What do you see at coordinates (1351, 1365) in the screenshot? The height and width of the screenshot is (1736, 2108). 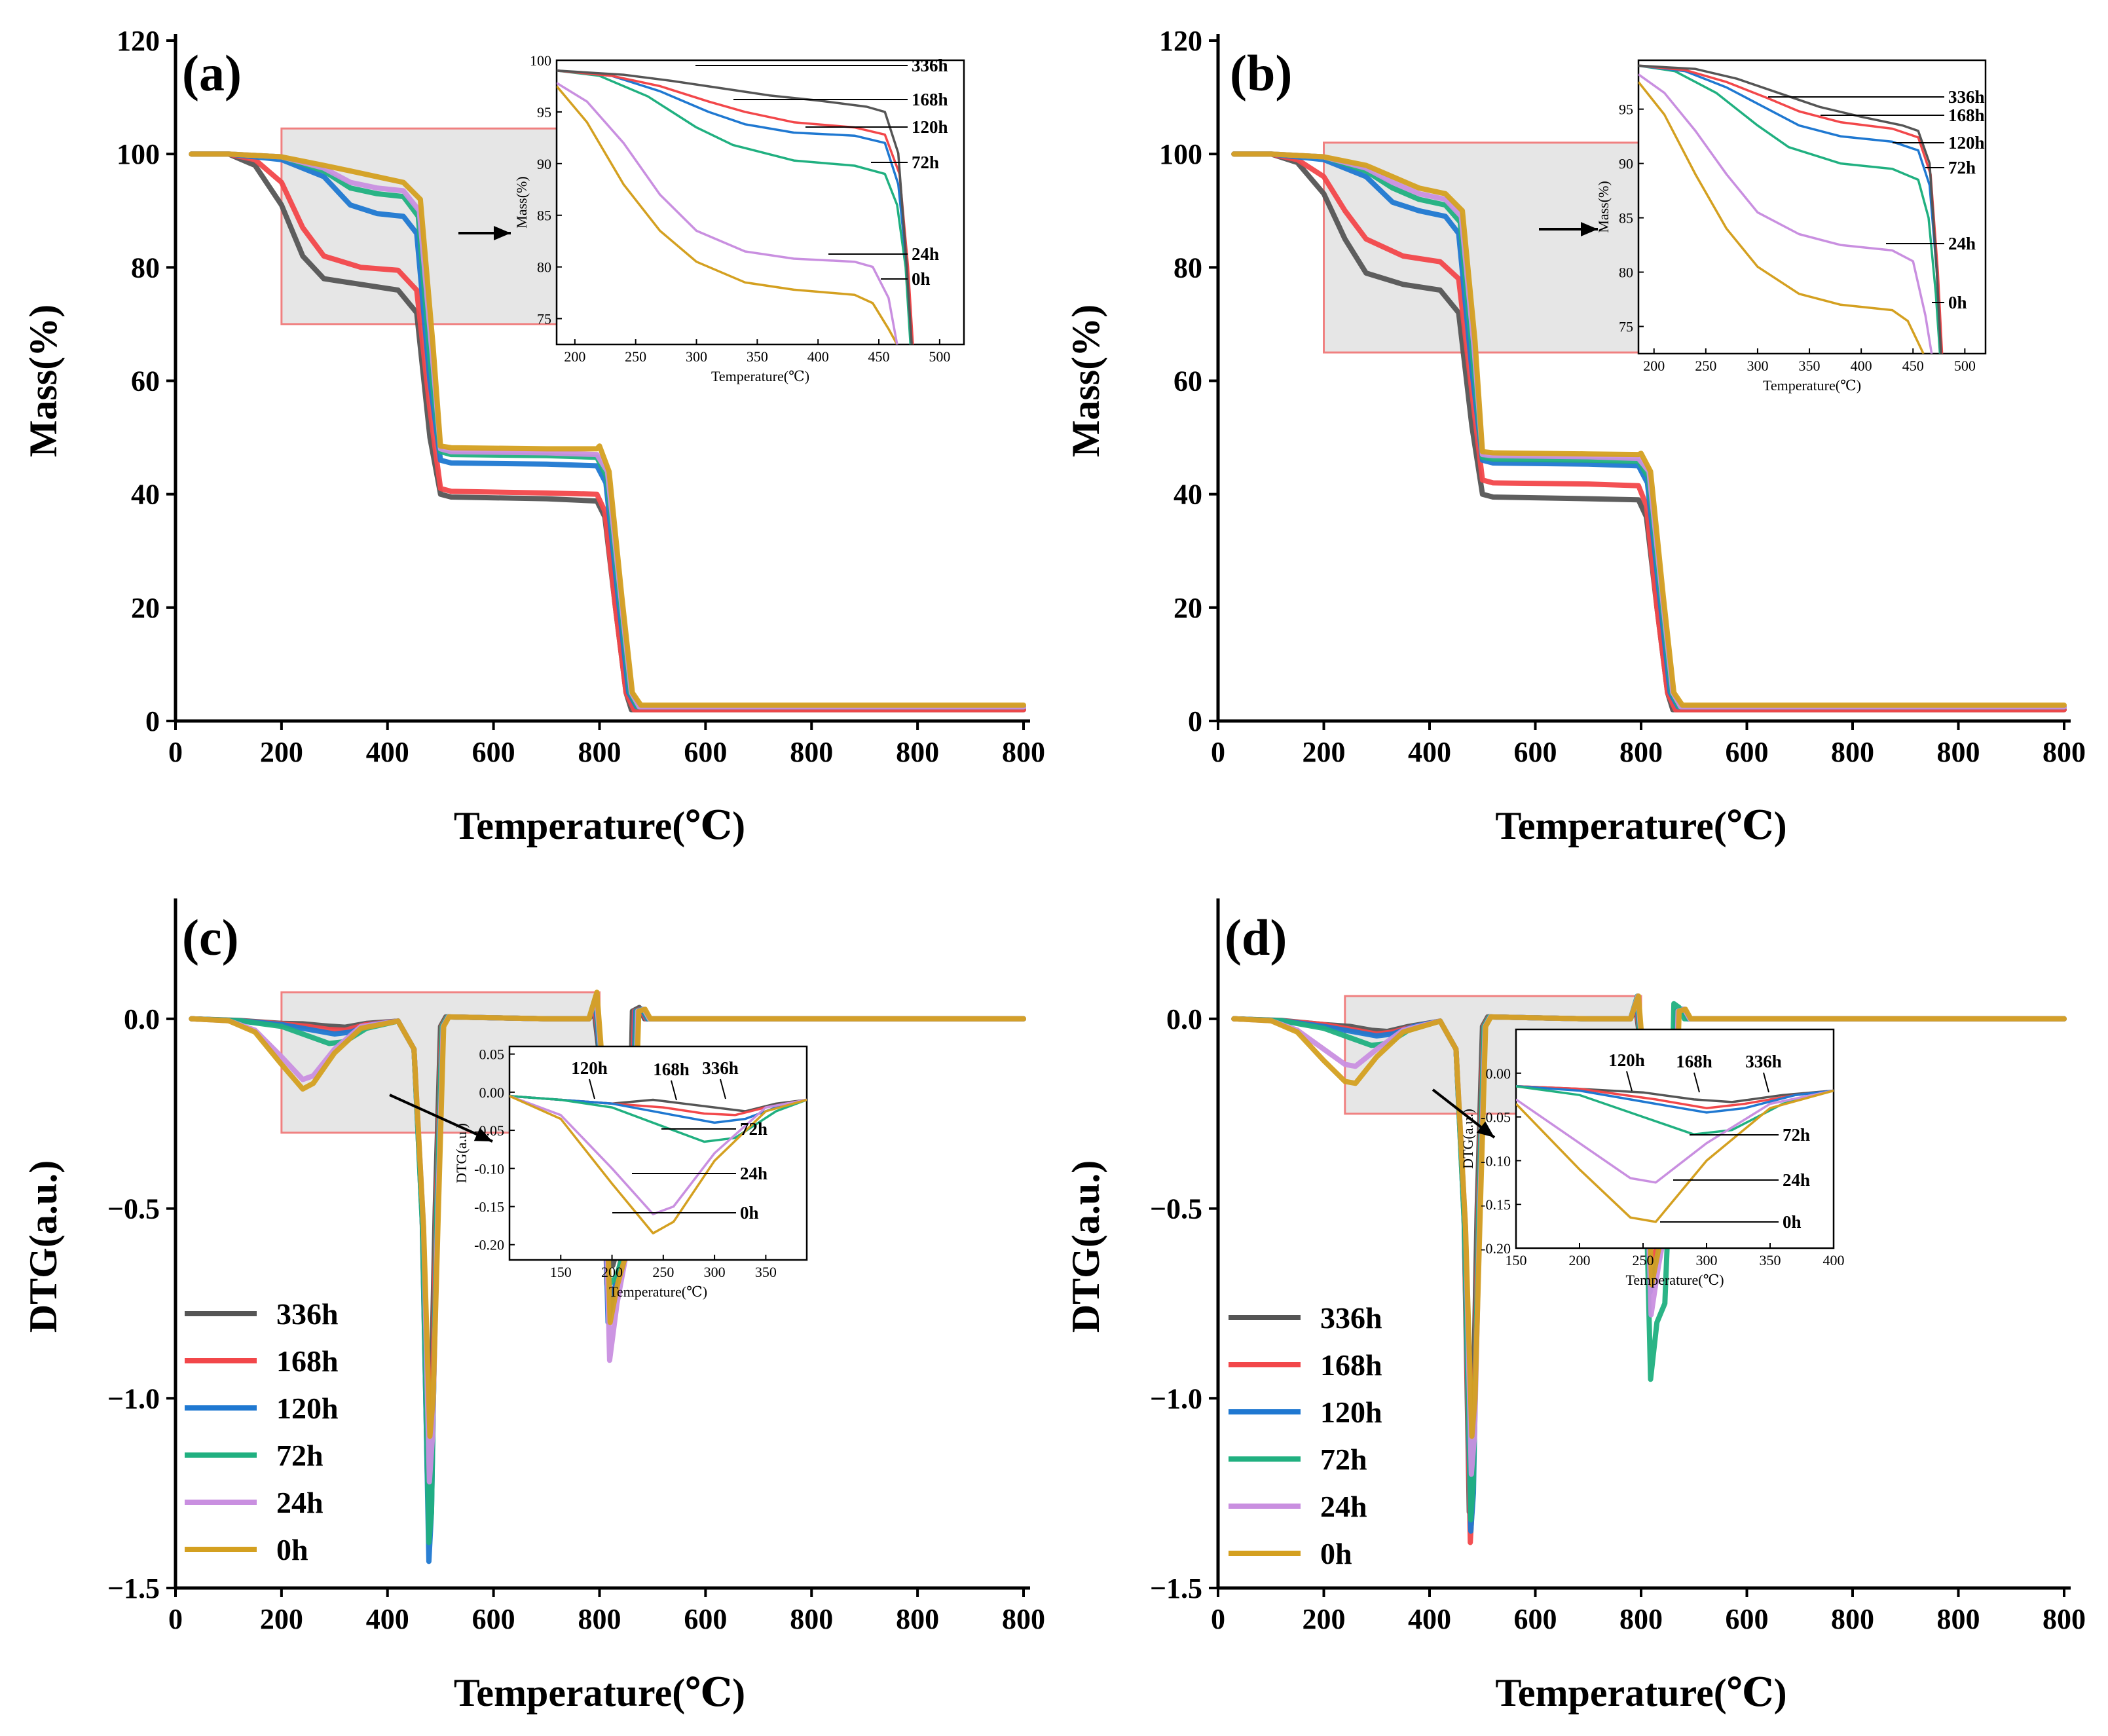 I see `legend-label: 168h` at bounding box center [1351, 1365].